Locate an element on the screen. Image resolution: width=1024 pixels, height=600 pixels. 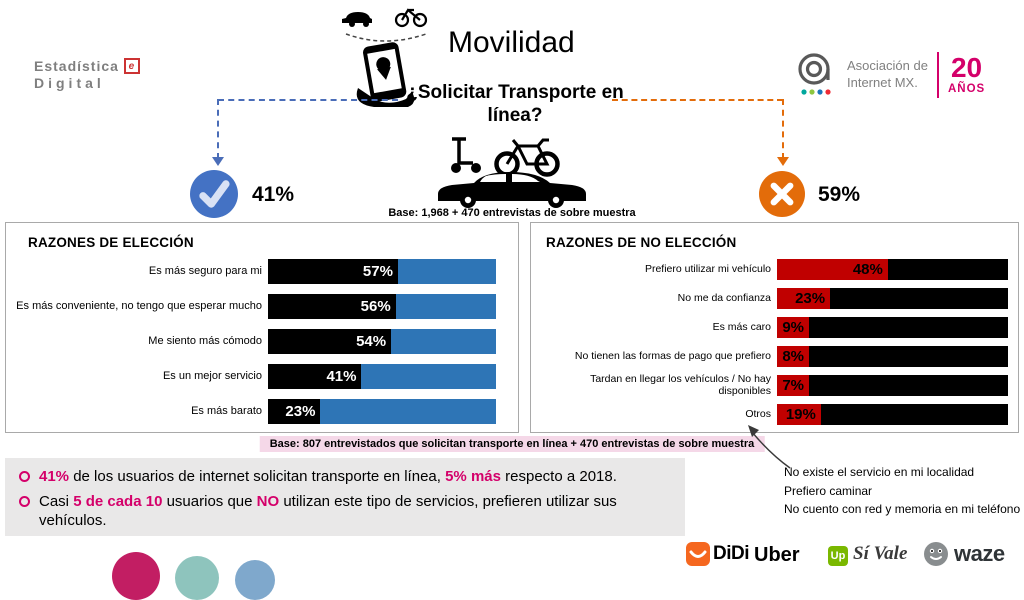
bar-track: 8% is located at coordinates (892, 356).